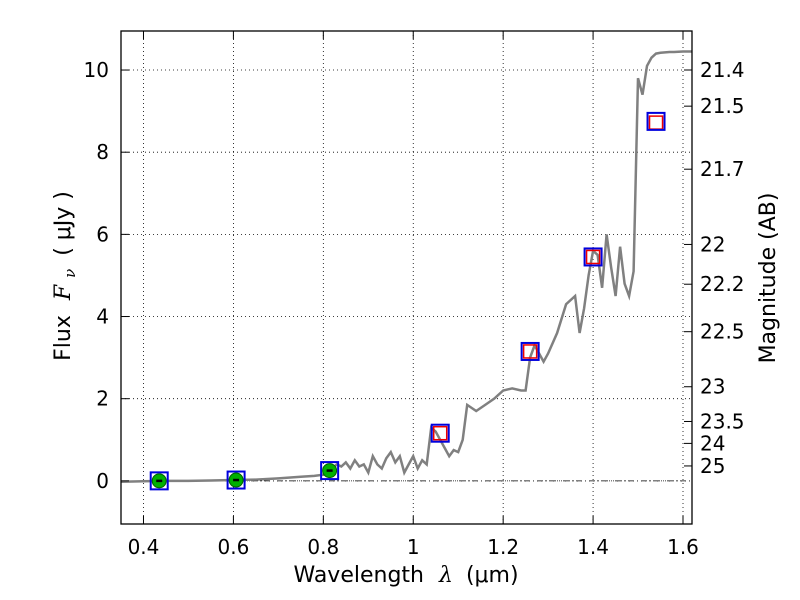  What do you see at coordinates (722, 70) in the screenshot?
I see `right-axis-tick-label: 21.4` at bounding box center [722, 70].